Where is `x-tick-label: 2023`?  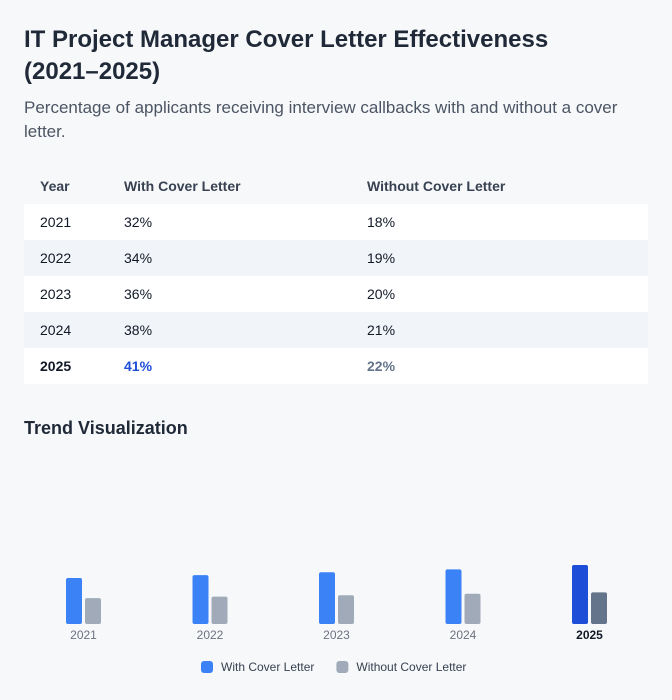 x-tick-label: 2023 is located at coordinates (336, 635).